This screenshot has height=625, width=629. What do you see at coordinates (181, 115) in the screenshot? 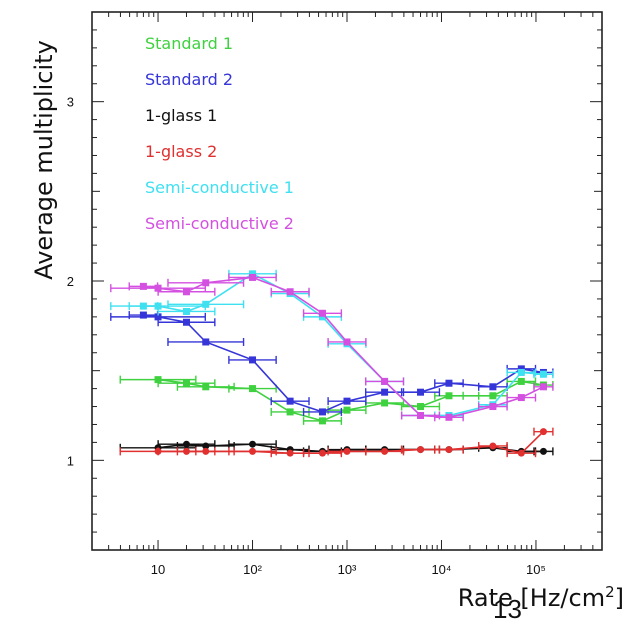
I see `legend-entry: 1-glass 1` at bounding box center [181, 115].